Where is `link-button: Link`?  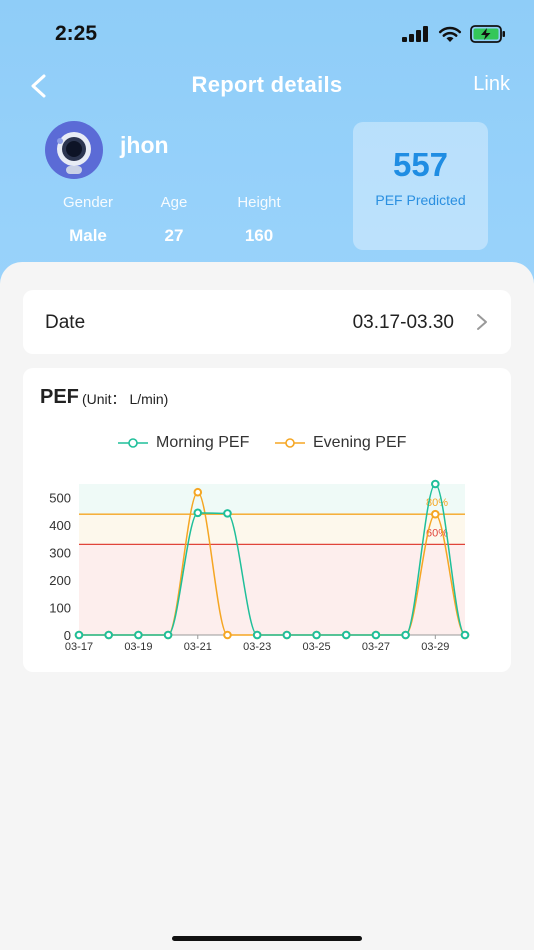
link-button: Link is located at coordinates (491, 84).